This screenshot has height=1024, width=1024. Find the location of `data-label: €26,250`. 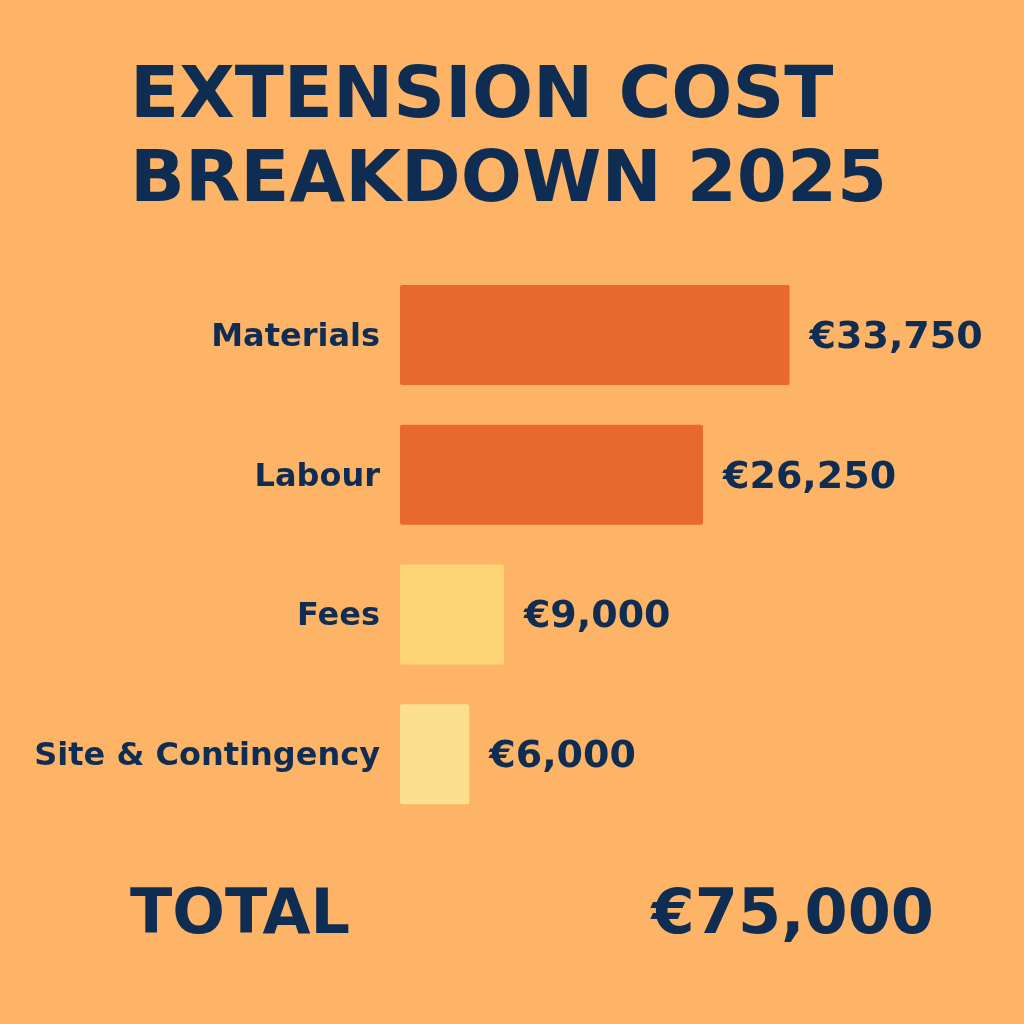

data-label: €26,250 is located at coordinates (809, 474).